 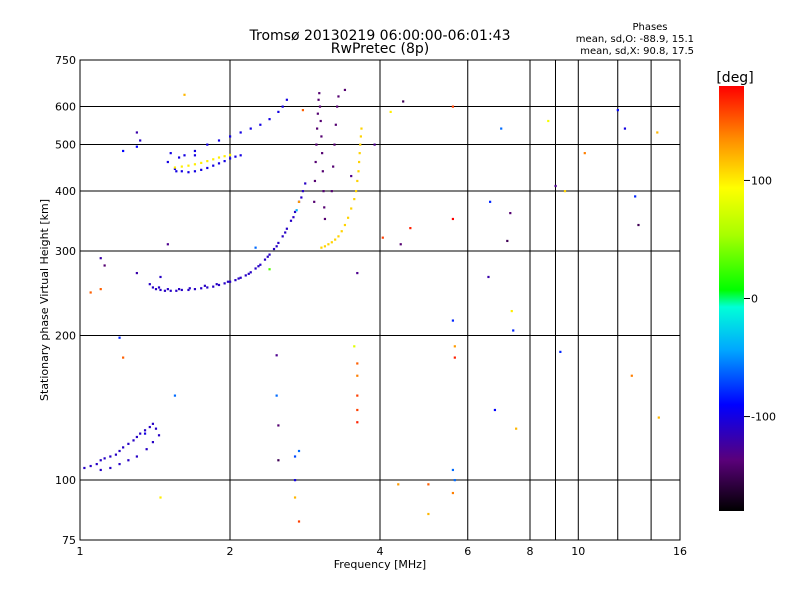 I want to click on x-tick-label: 6, so click(x=467, y=551).